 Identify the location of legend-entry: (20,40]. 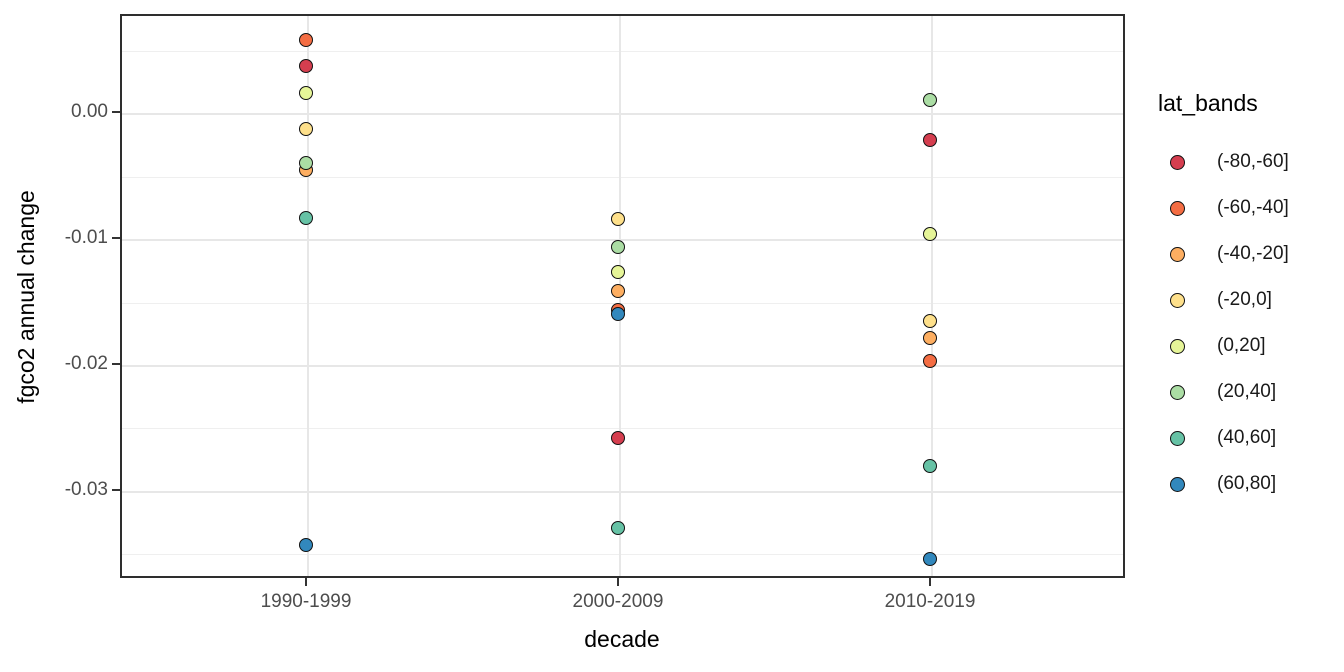
(1248, 392).